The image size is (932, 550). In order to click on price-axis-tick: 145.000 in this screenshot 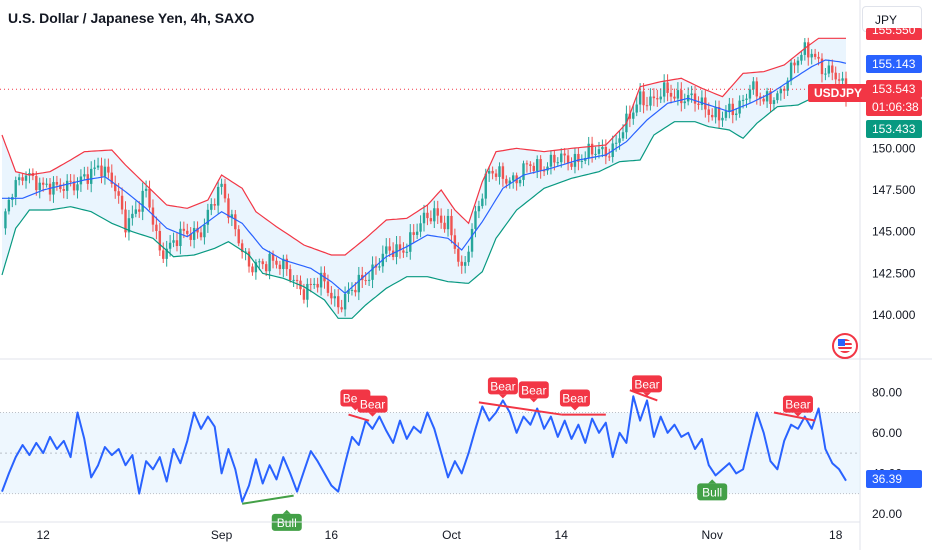, I will do `click(894, 232)`.